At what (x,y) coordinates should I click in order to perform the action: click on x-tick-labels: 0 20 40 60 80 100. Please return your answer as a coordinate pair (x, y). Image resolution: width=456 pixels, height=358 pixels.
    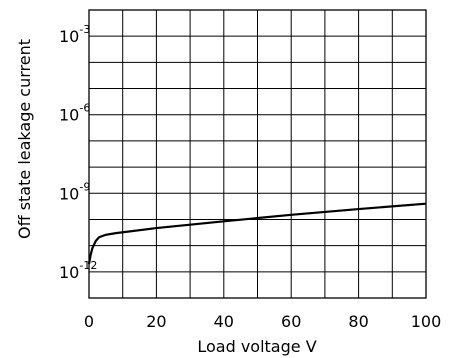
    Looking at the image, I should click on (262, 321).